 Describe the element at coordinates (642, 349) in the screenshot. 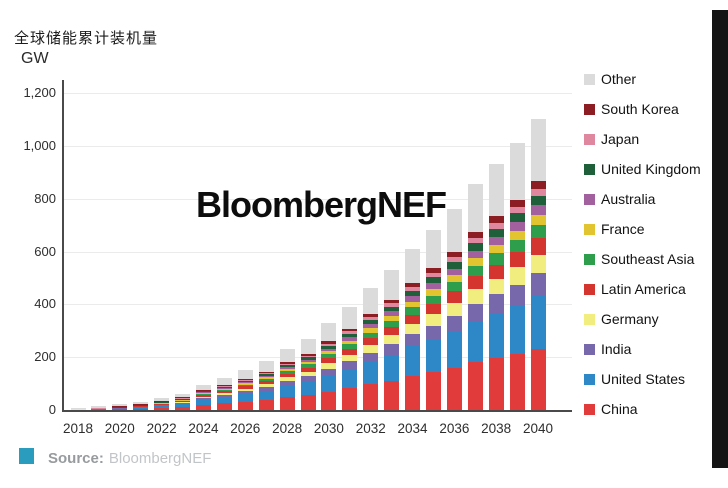

I see `legend-item-india: India` at that location.